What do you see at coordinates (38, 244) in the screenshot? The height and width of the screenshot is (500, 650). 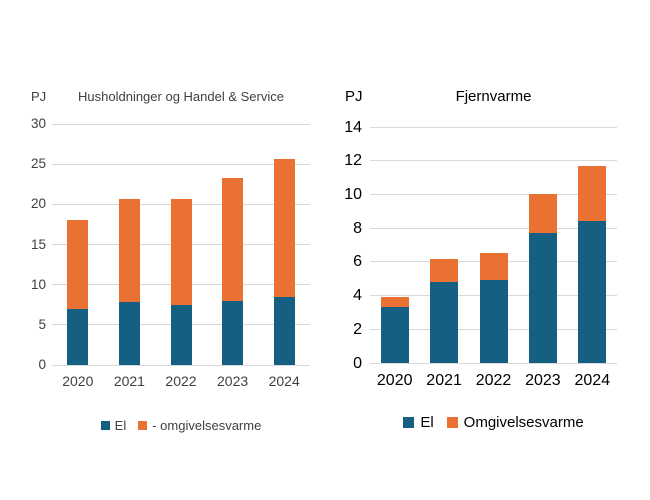 I see `y-tick-label: 15` at bounding box center [38, 244].